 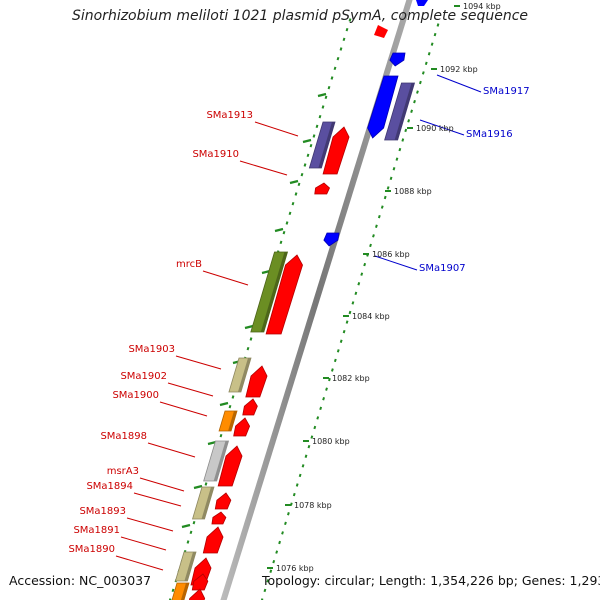 I want to click on kbp-label: 1076 kbp, so click(x=295, y=568).